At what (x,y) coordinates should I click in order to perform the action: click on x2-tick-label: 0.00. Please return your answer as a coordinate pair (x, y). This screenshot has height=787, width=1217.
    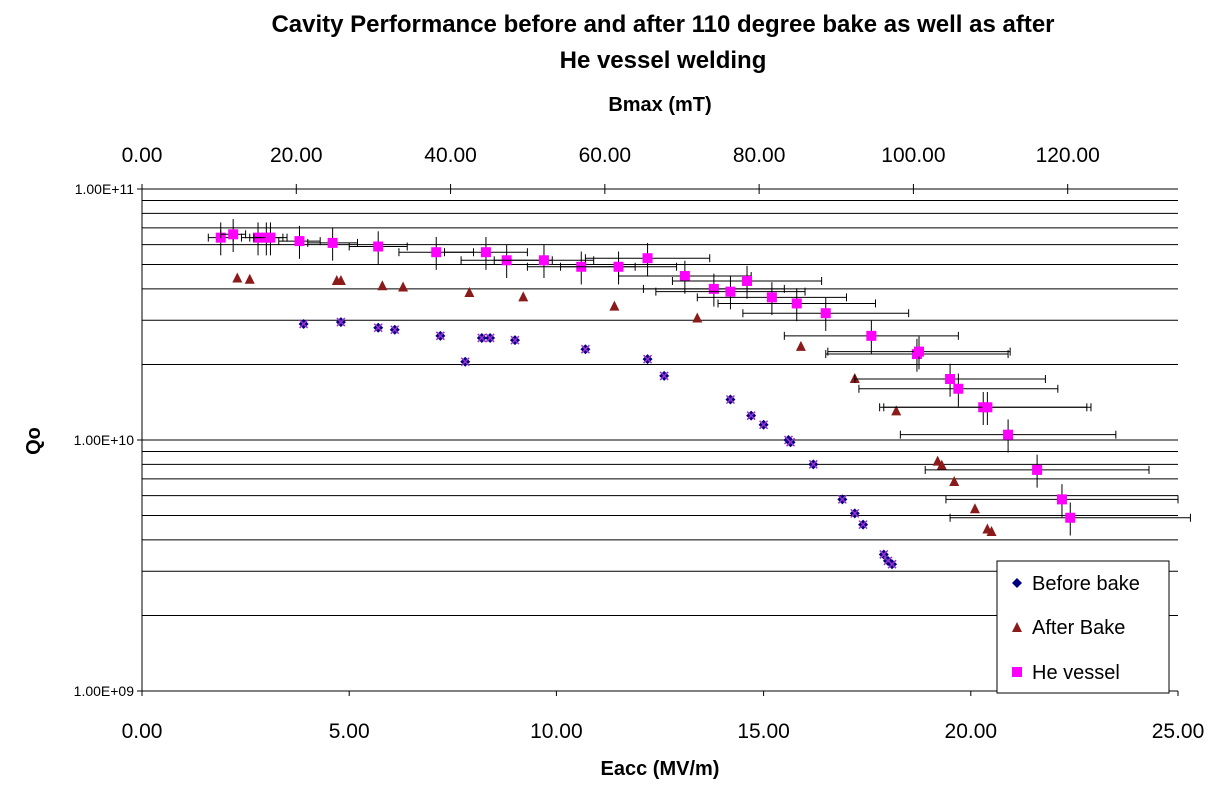
    Looking at the image, I should click on (142, 155).